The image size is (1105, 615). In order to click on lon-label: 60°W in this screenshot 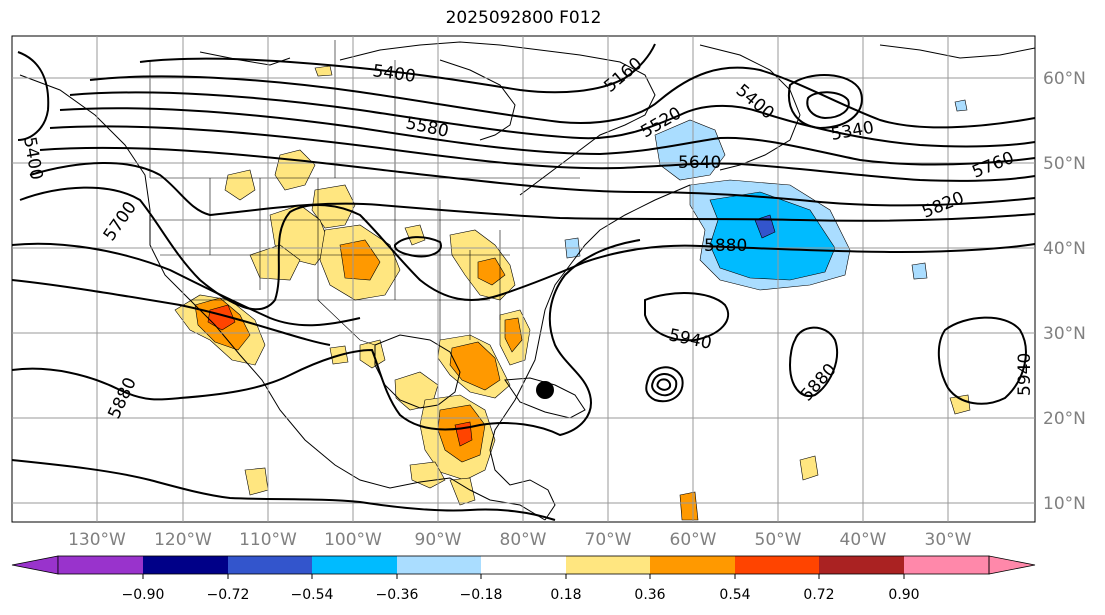, I will do `click(693, 540)`.